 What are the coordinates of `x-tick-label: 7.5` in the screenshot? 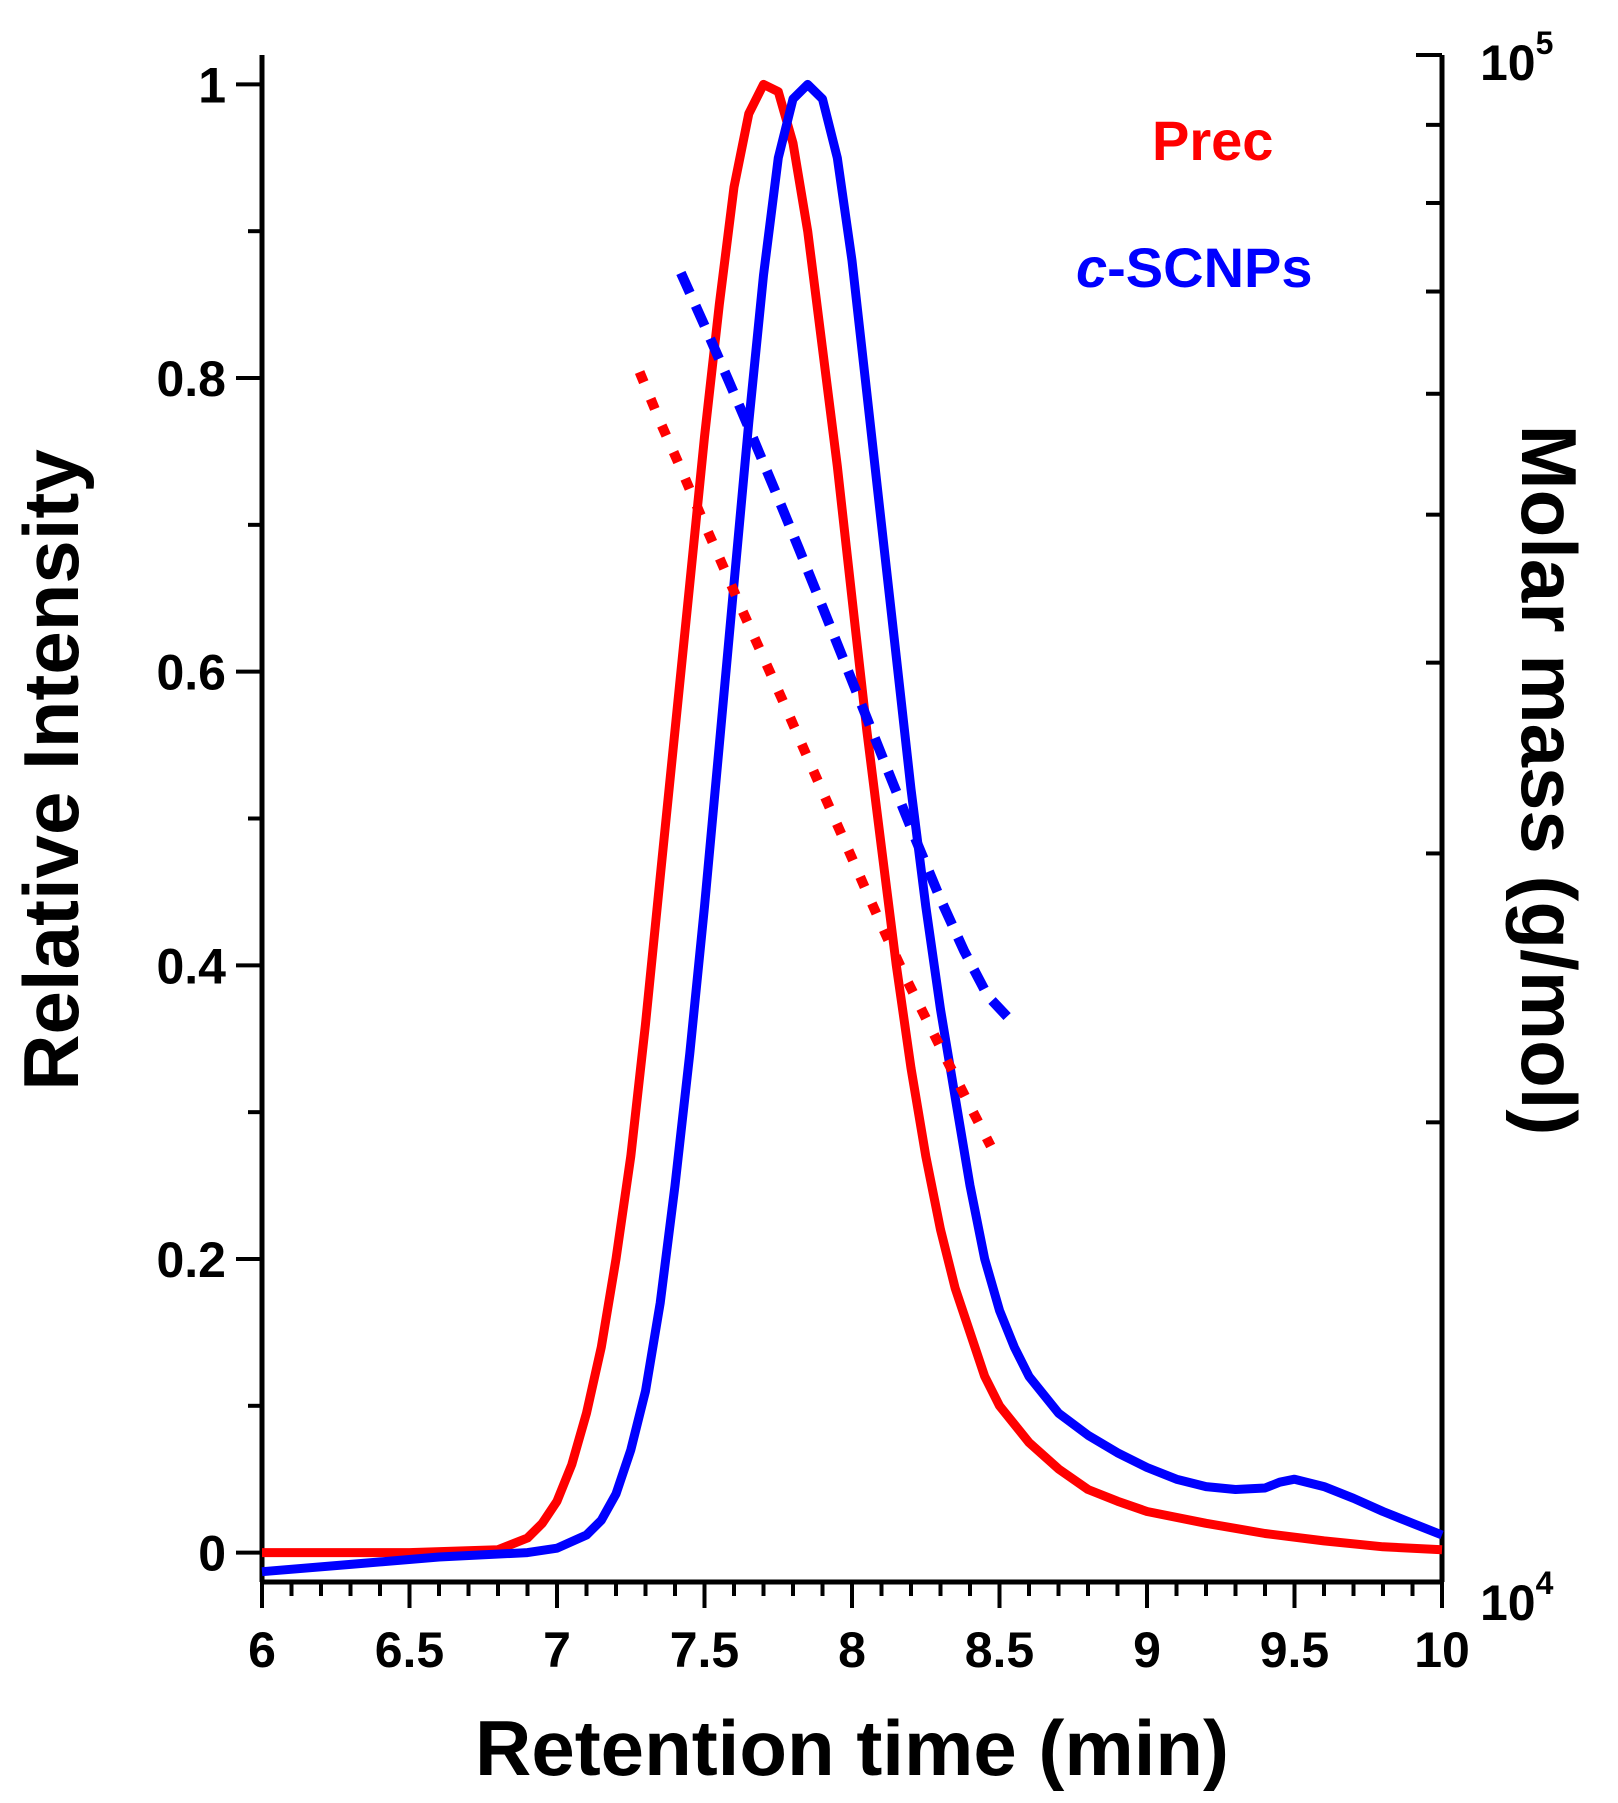 It's located at (705, 1650).